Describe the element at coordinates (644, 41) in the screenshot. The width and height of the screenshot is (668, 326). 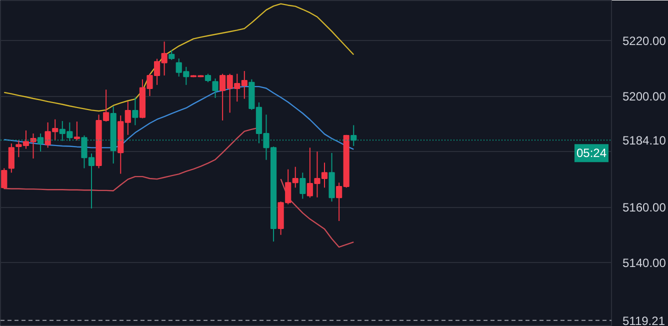
I see `y-tick-label: 5220.00` at that location.